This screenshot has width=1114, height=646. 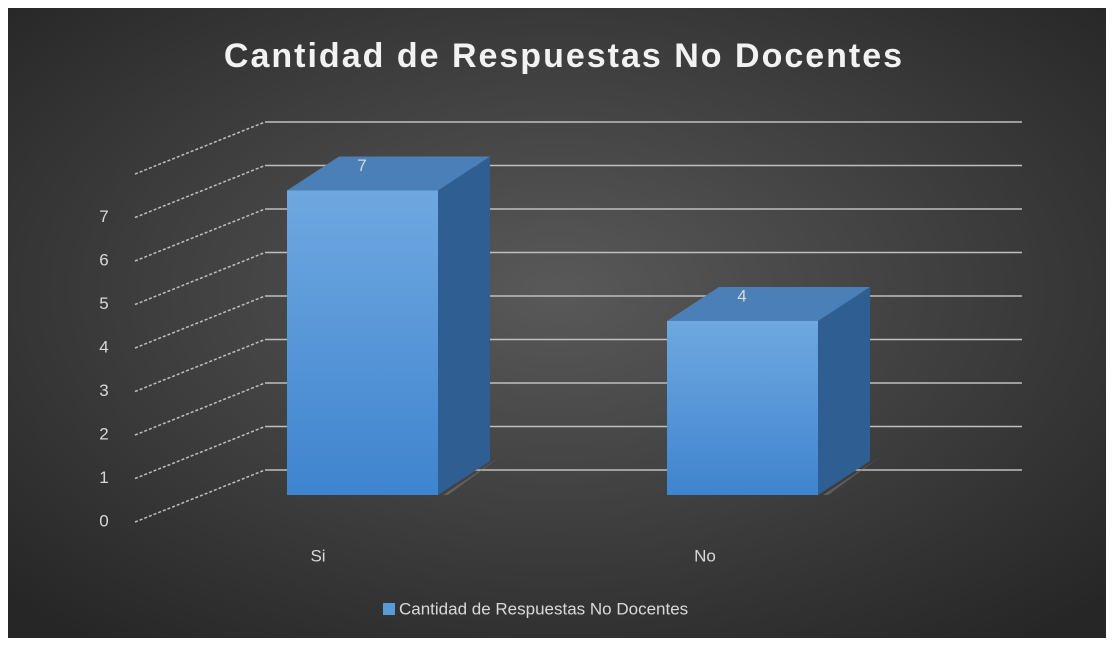 What do you see at coordinates (103, 520) in the screenshot?
I see `y-tick-label: 0` at bounding box center [103, 520].